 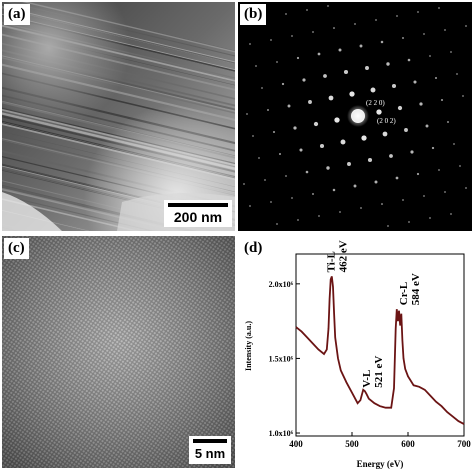 I want to click on spectrum-line, so click(x=380, y=350).